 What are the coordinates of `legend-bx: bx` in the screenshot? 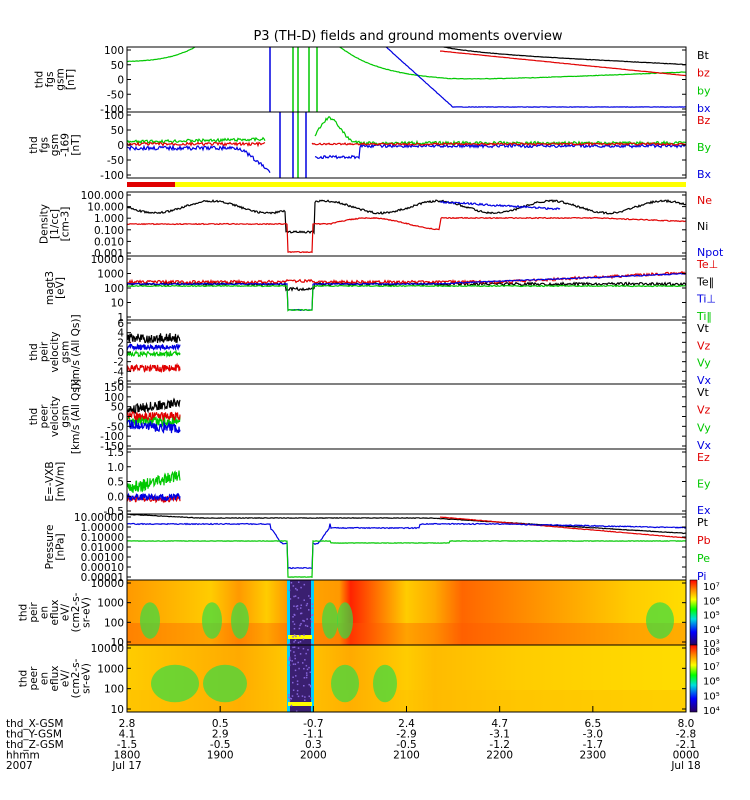 It's located at (704, 108).